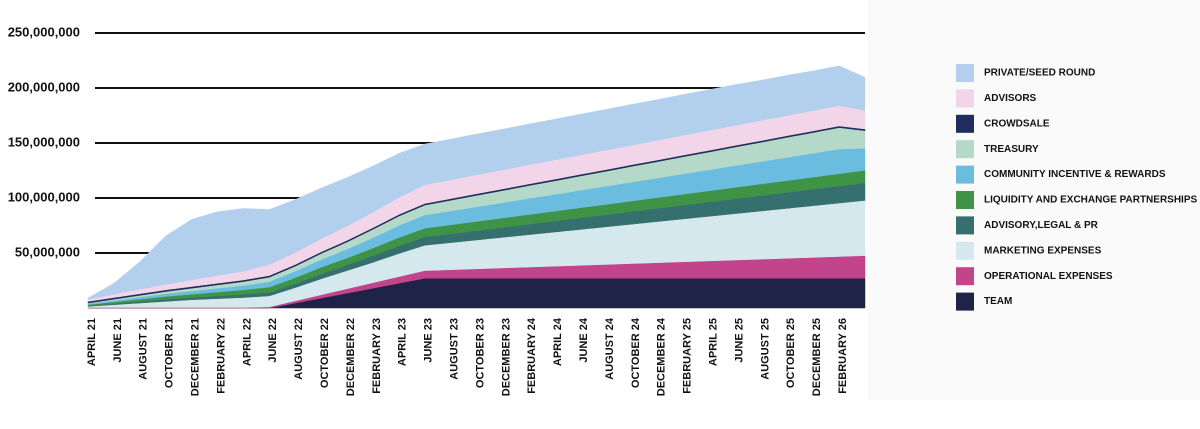 The width and height of the screenshot is (1200, 429). Describe the element at coordinates (998, 301) in the screenshot. I see `legend-label: TEAM` at that location.